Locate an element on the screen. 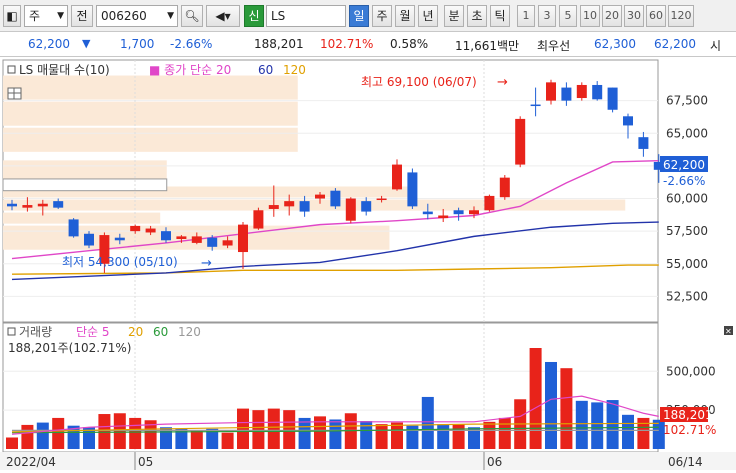 Image resolution: width=736 pixels, height=473 pixels. minute-20-button: 20 is located at coordinates (612, 16).